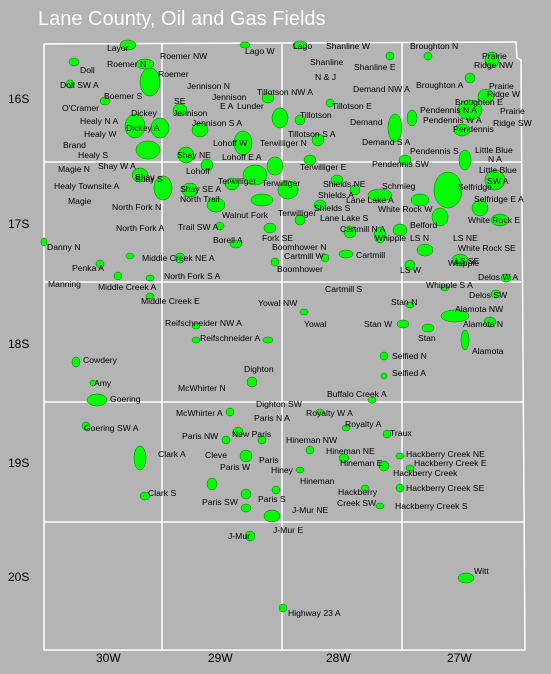 This screenshot has width=551, height=674. What do you see at coordinates (173, 74) in the screenshot?
I see `field-label: Roemer` at bounding box center [173, 74].